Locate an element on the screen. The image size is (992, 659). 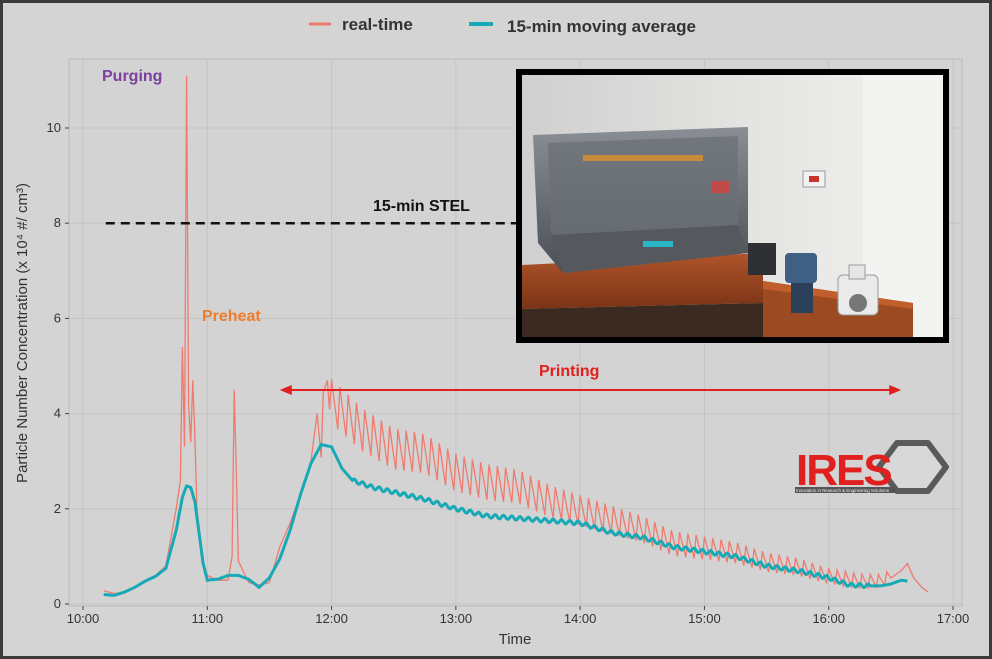
x-tick-label: 15:00 is located at coordinates (704, 618).